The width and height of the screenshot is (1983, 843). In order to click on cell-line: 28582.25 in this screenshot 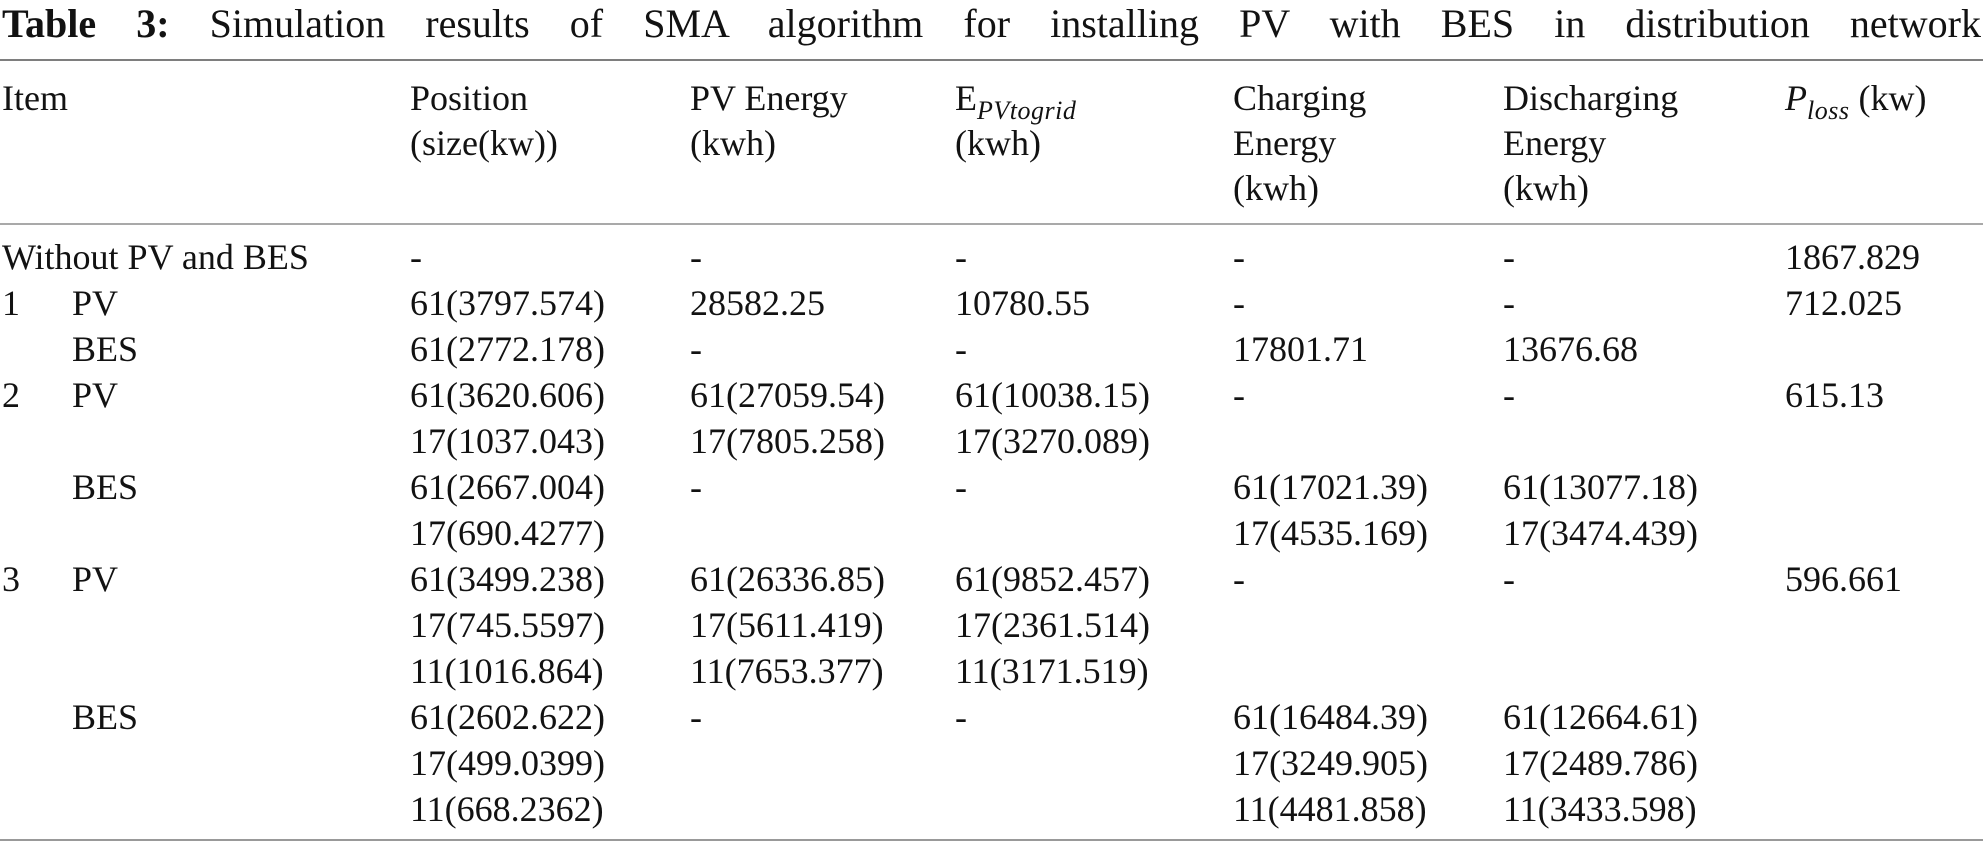, I will do `click(757, 303)`.